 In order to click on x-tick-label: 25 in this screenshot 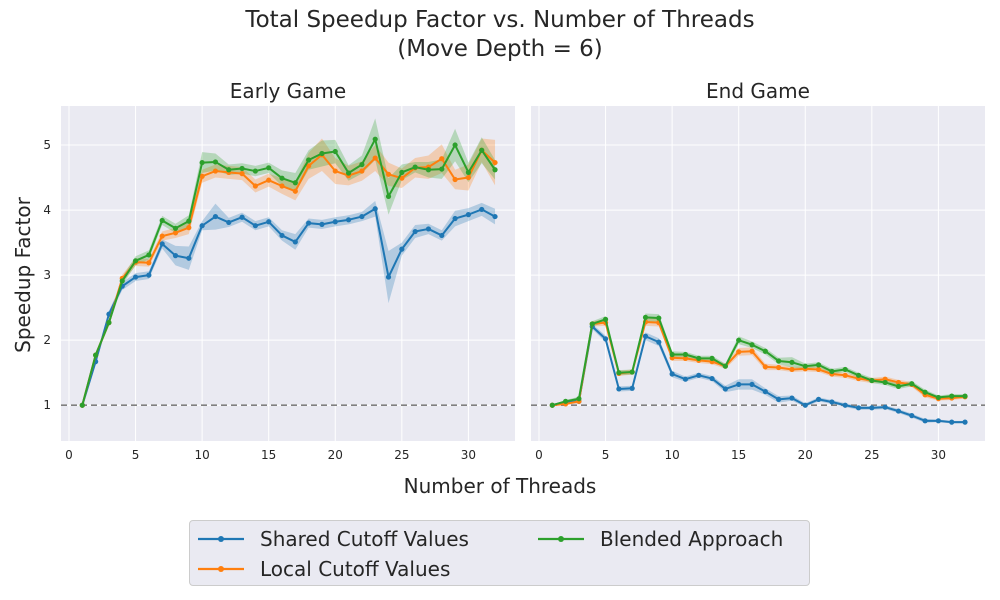, I will do `click(871, 455)`.